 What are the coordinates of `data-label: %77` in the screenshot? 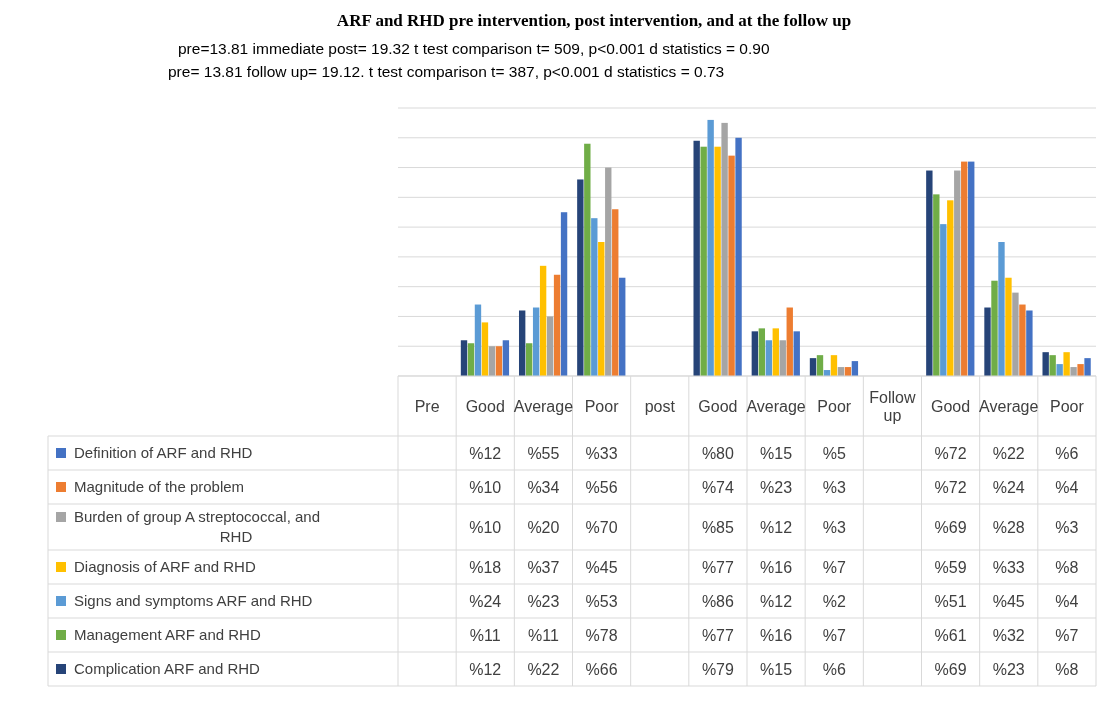 It's located at (718, 635).